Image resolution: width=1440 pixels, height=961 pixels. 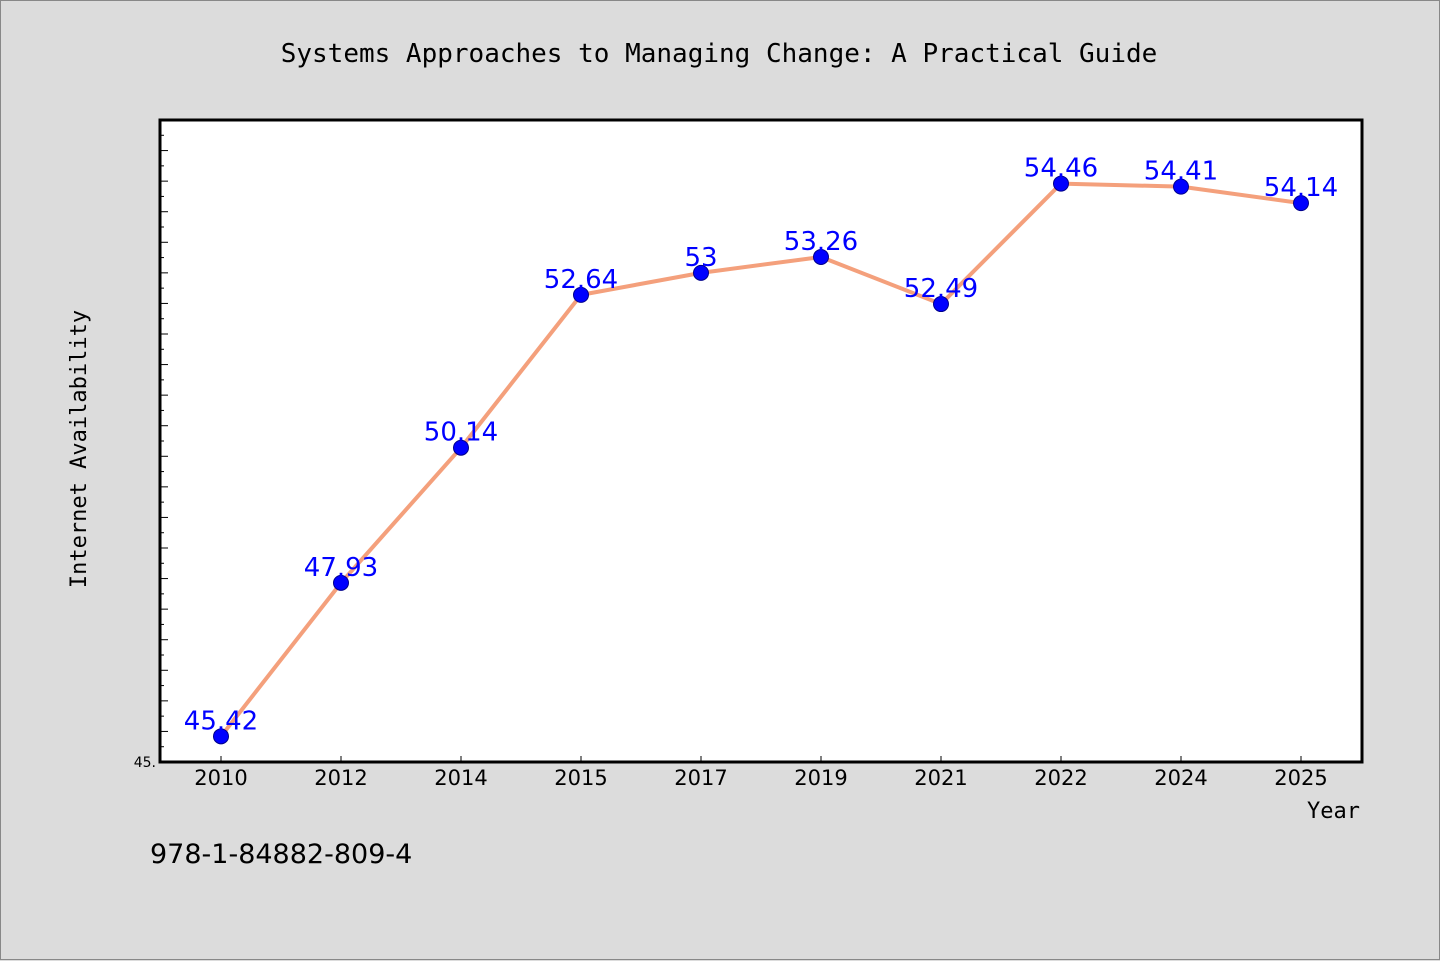 What do you see at coordinates (145, 763) in the screenshot?
I see `y-tick-label: 45.` at bounding box center [145, 763].